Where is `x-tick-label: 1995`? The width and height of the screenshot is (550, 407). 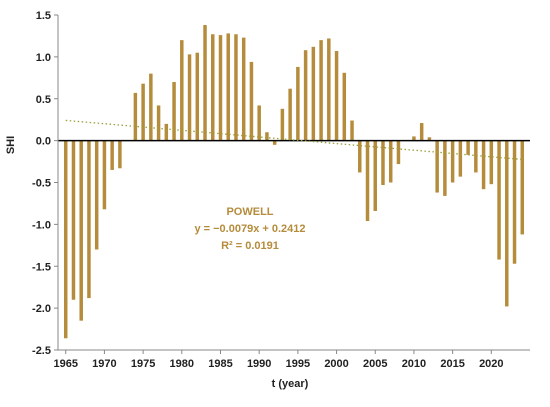
x-tick-label: 1995 is located at coordinates (298, 364).